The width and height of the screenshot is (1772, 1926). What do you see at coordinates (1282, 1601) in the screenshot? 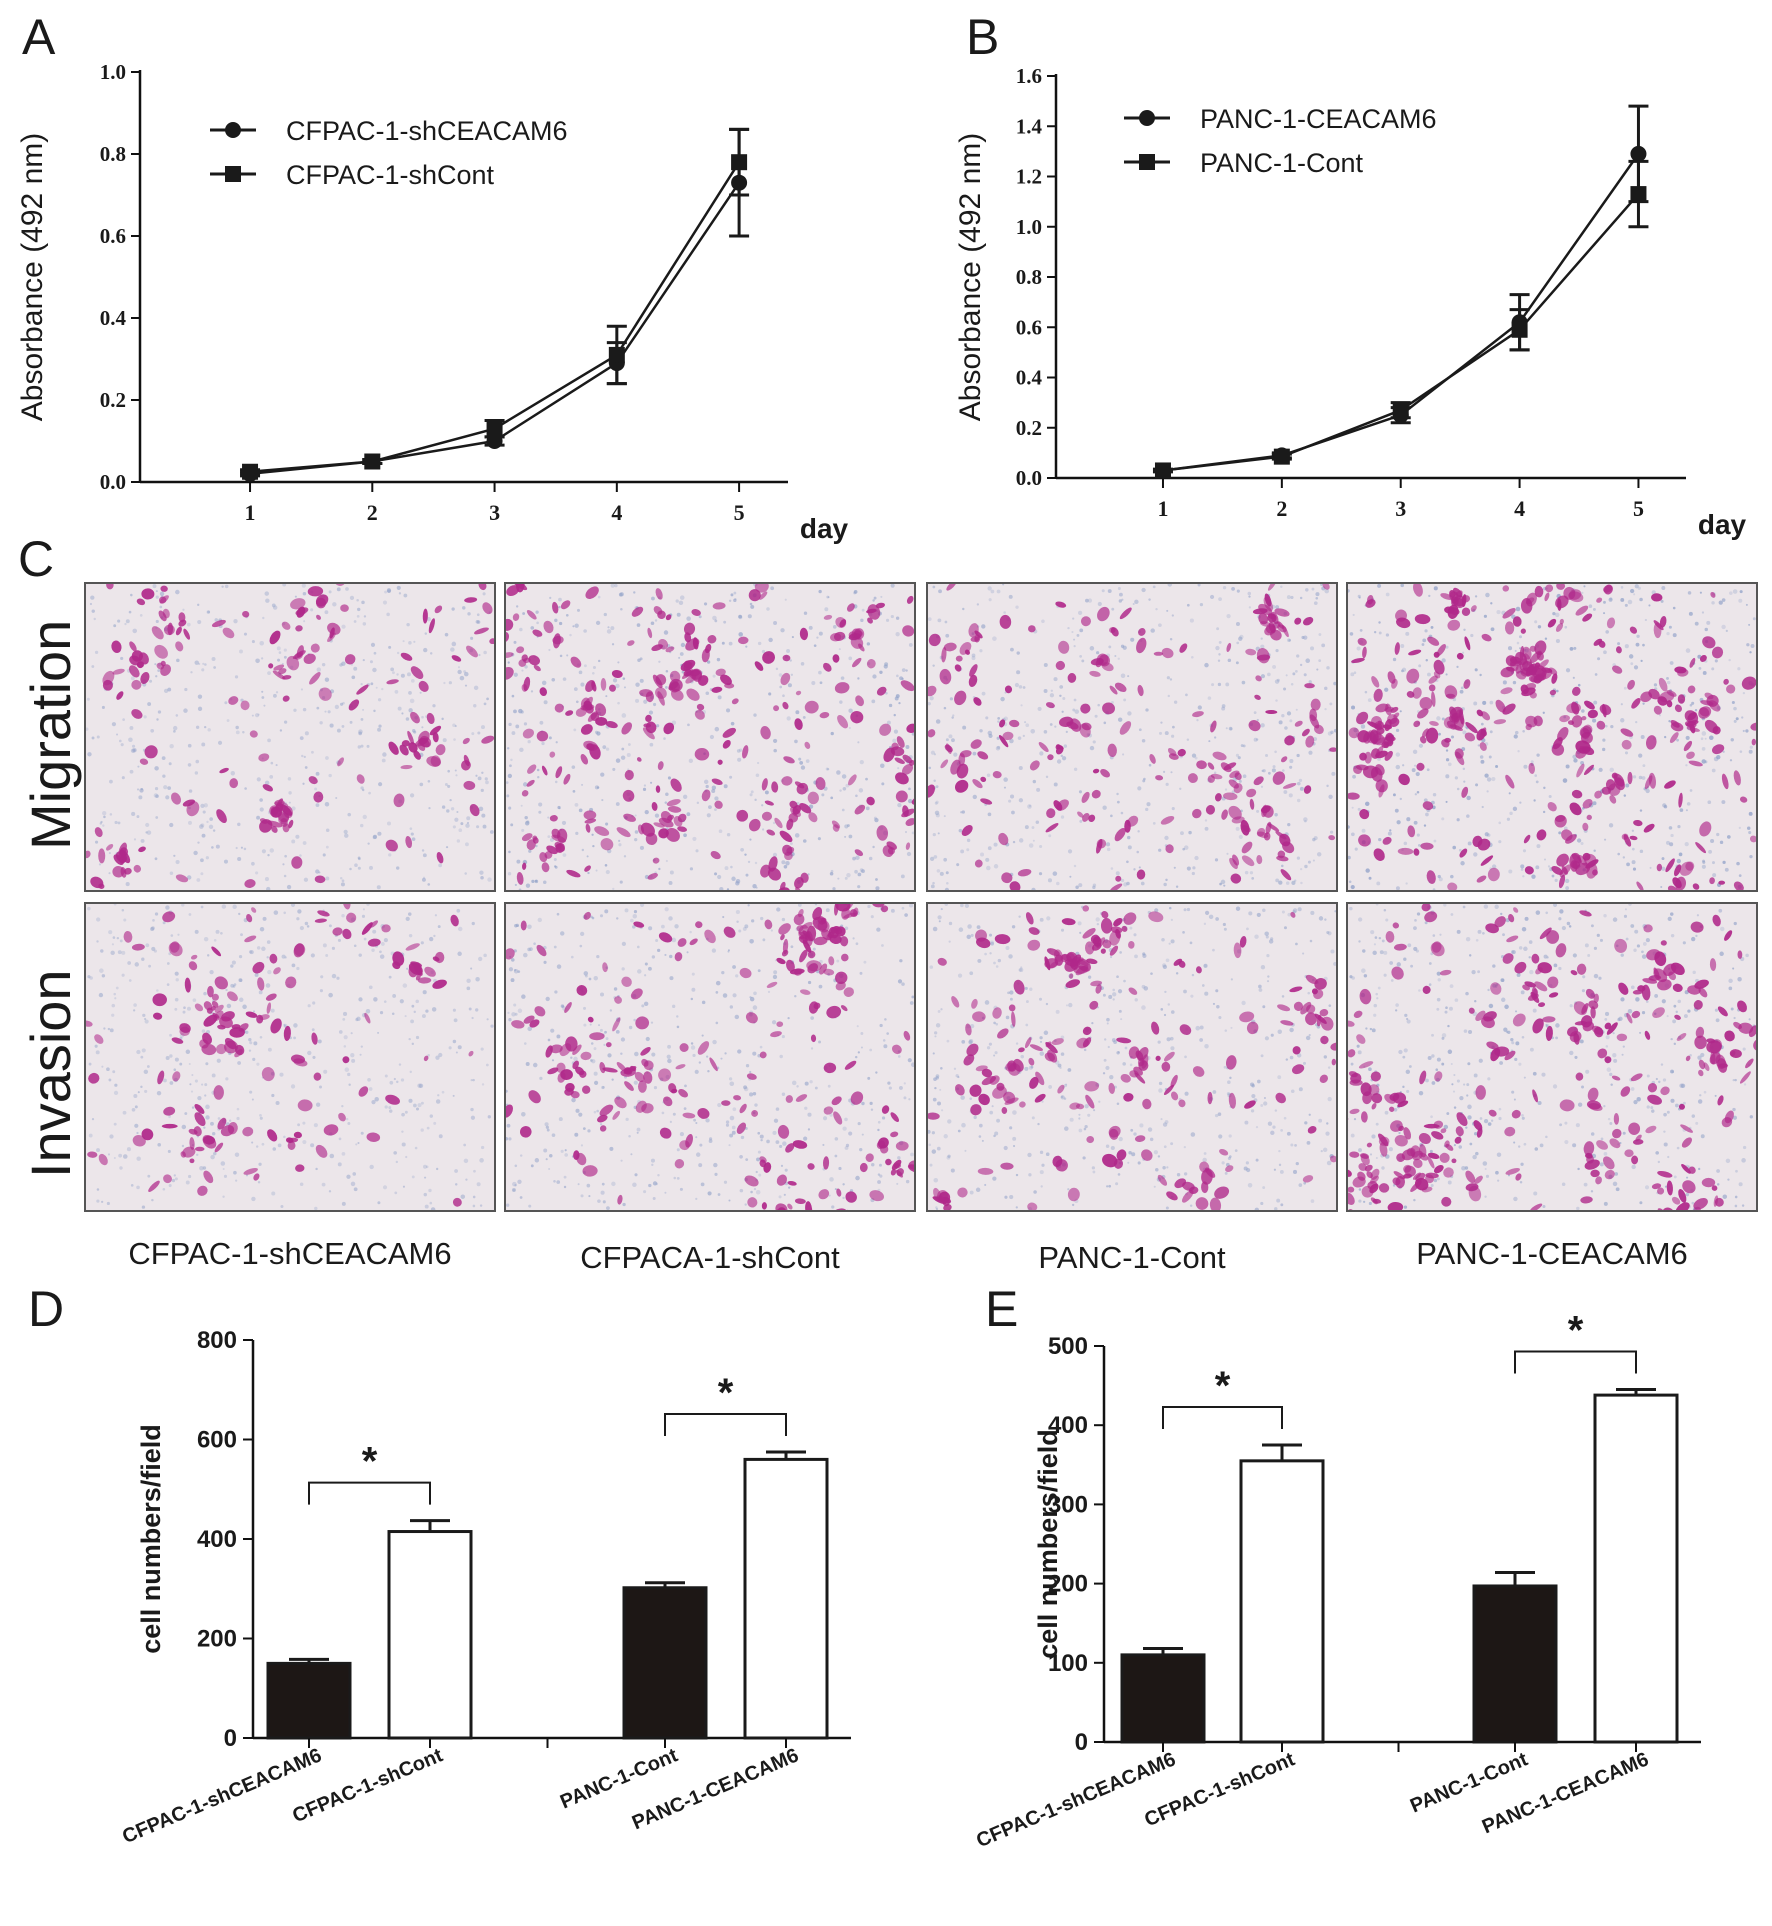
I see `bar` at bounding box center [1282, 1601].